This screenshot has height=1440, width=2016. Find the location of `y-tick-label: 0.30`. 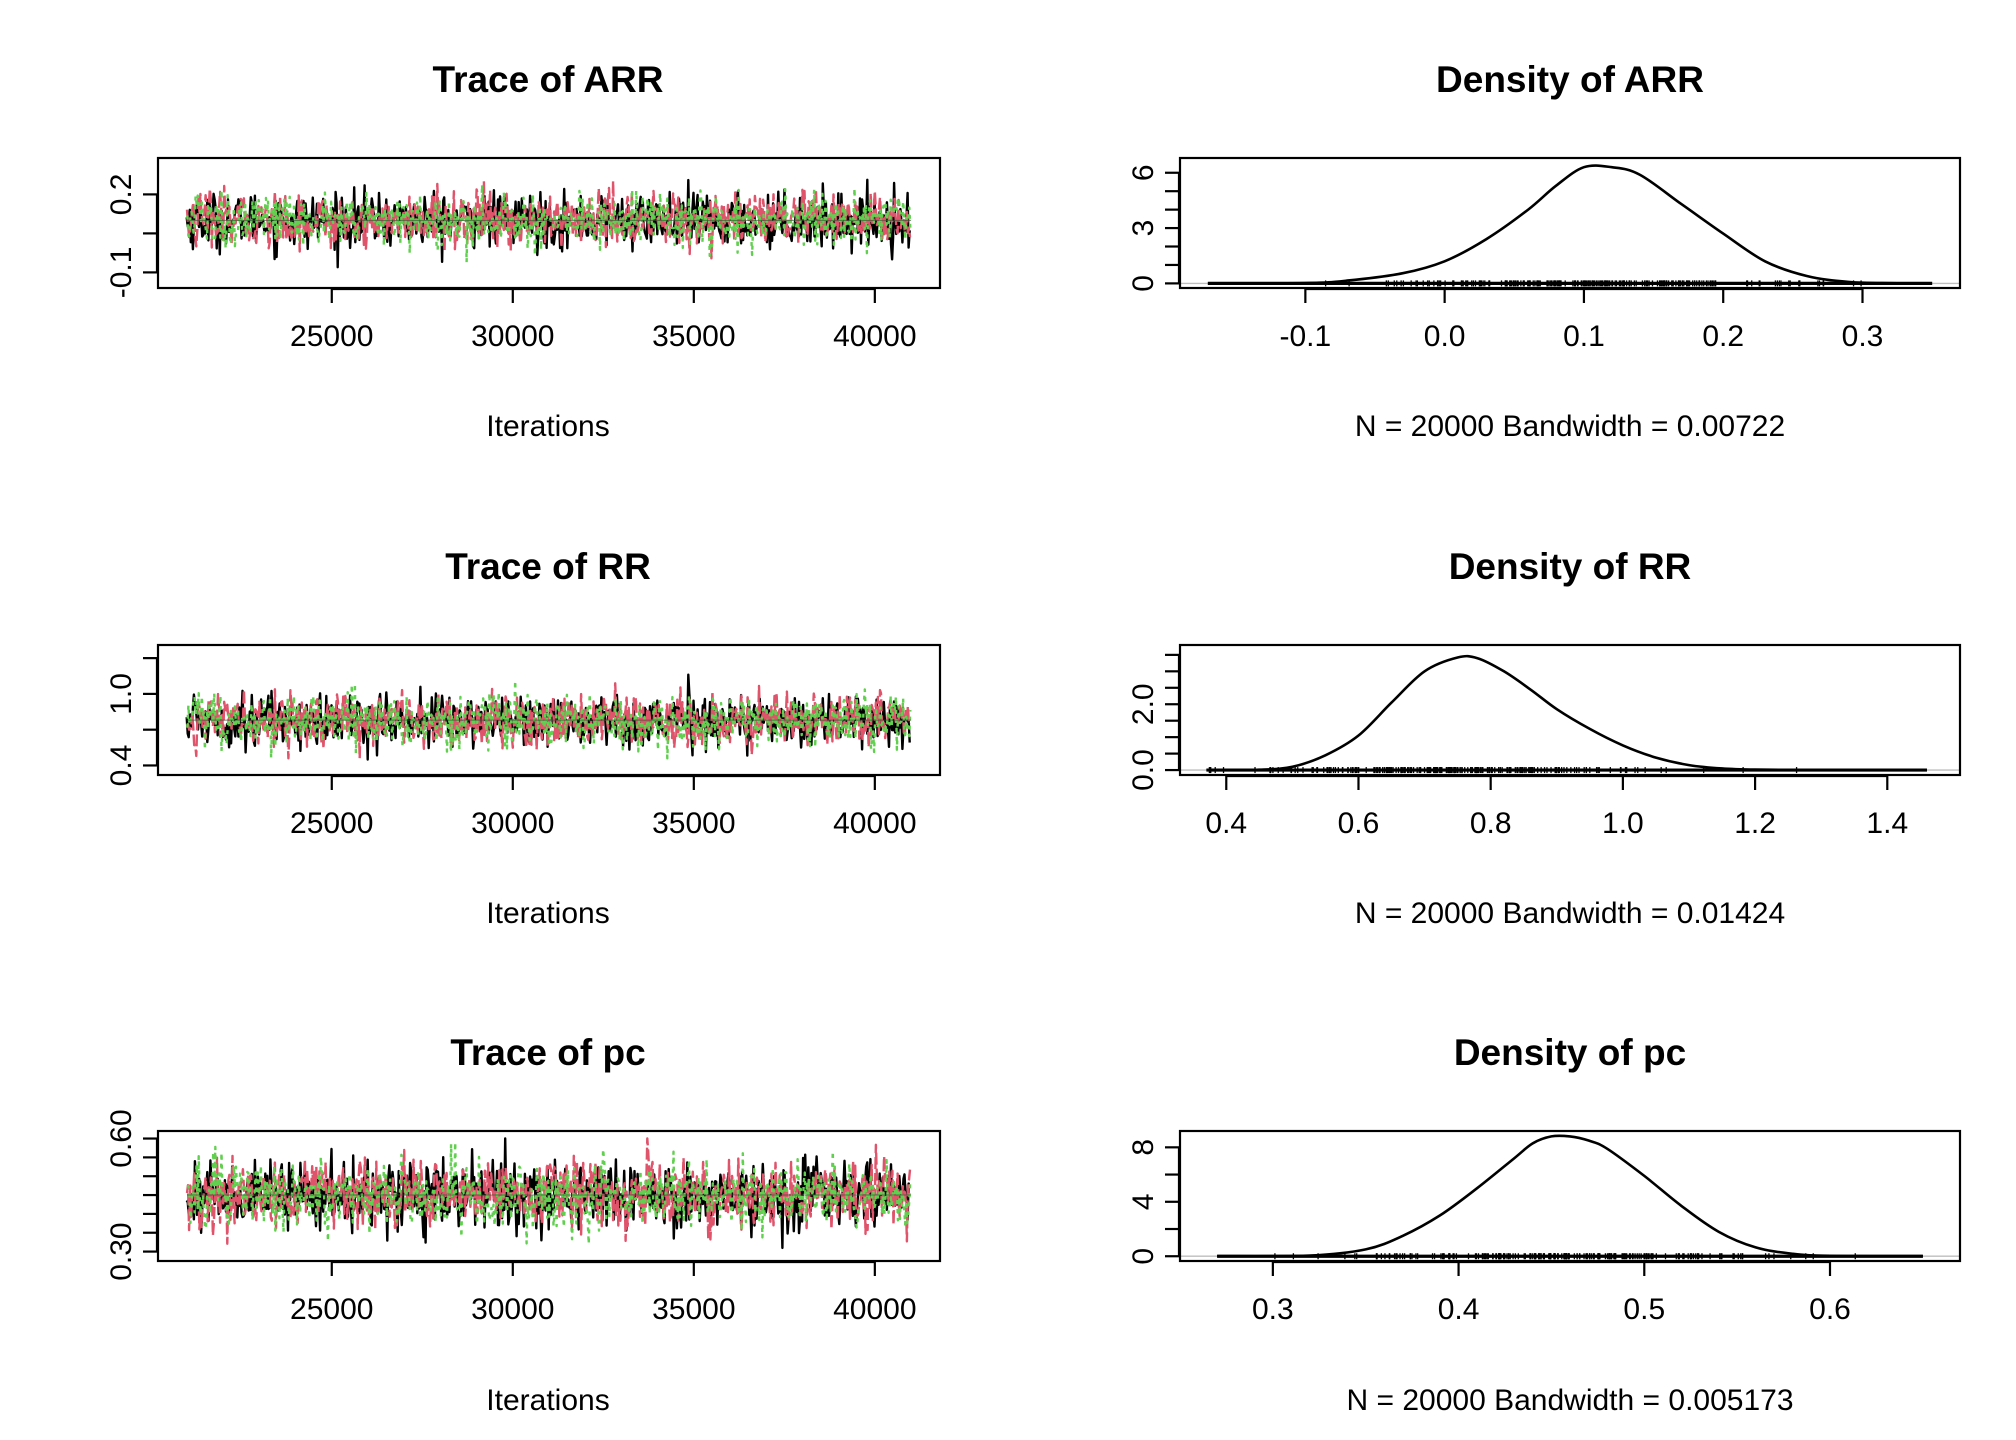

y-tick-label: 0.30 is located at coordinates (121, 1251).